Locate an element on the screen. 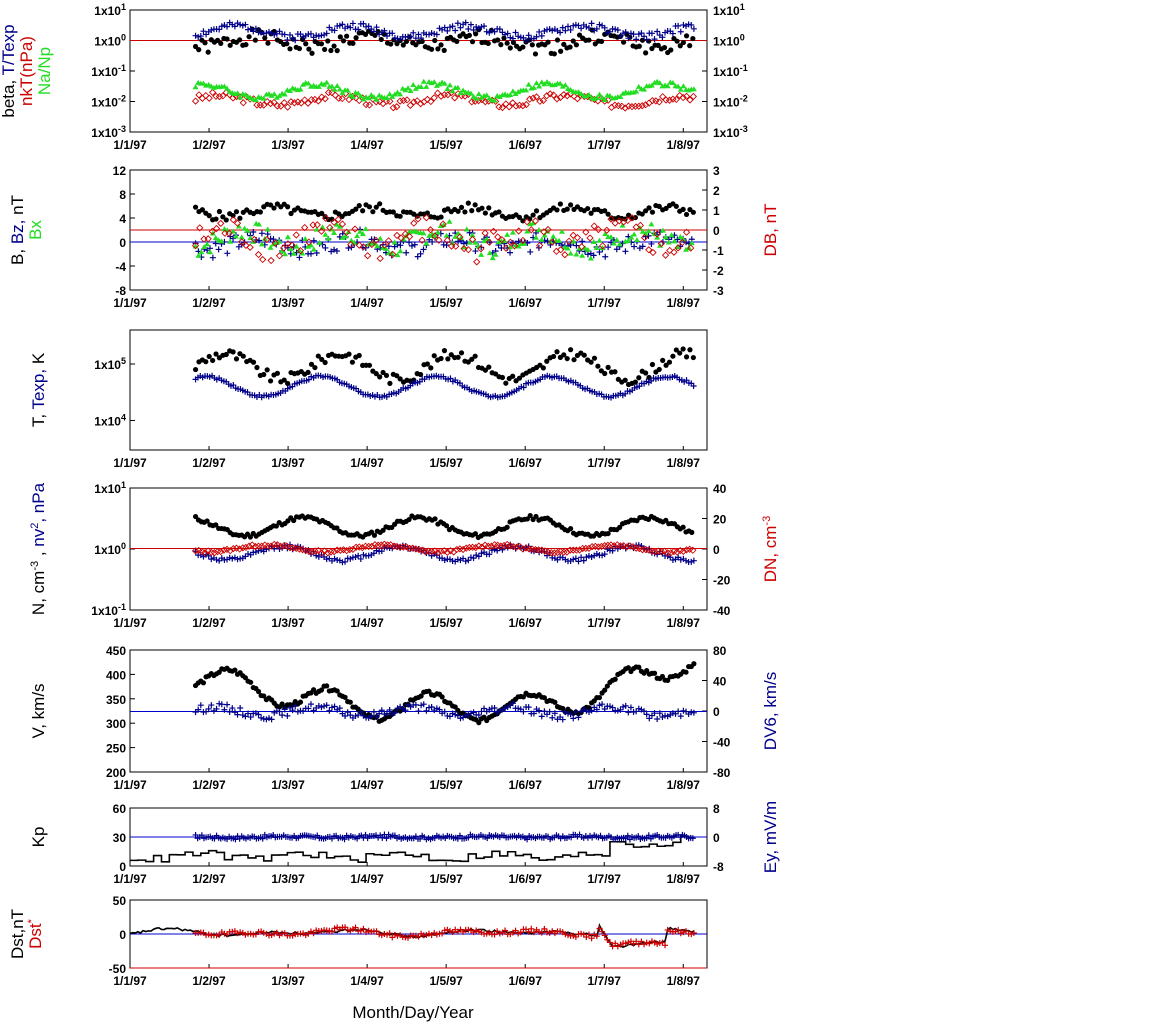  ytick-left-label: 1x10¹ is located at coordinates (110, 488).